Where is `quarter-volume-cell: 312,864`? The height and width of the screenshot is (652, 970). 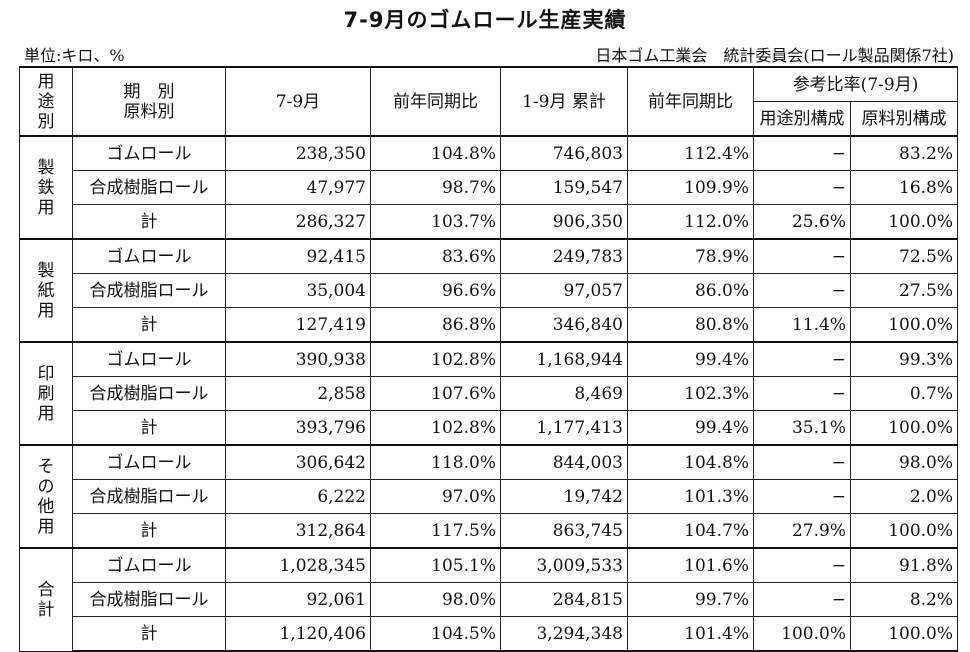
quarter-volume-cell: 312,864 is located at coordinates (298, 531).